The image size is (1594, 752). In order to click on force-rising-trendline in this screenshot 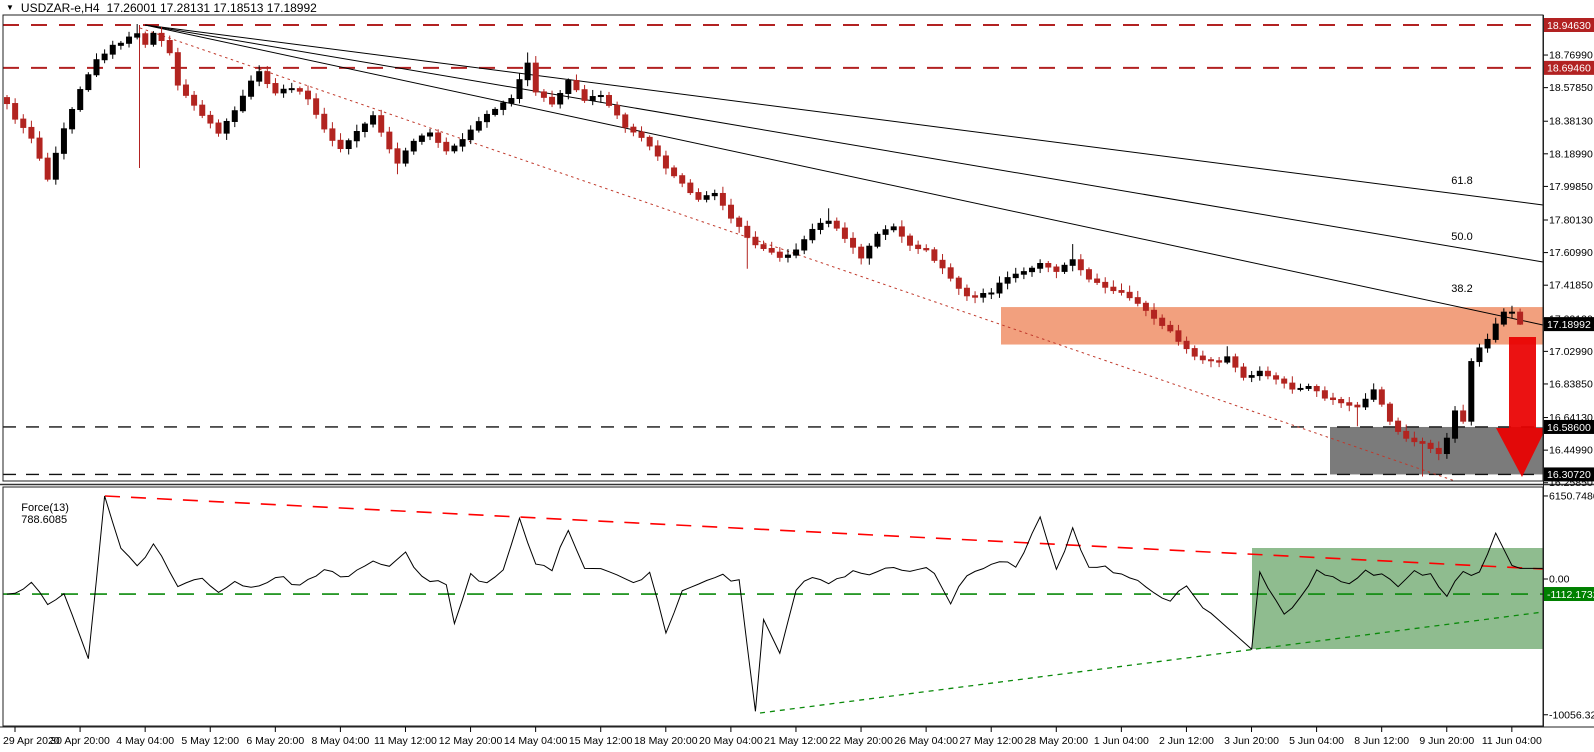, I will do `click(1151, 662)`.